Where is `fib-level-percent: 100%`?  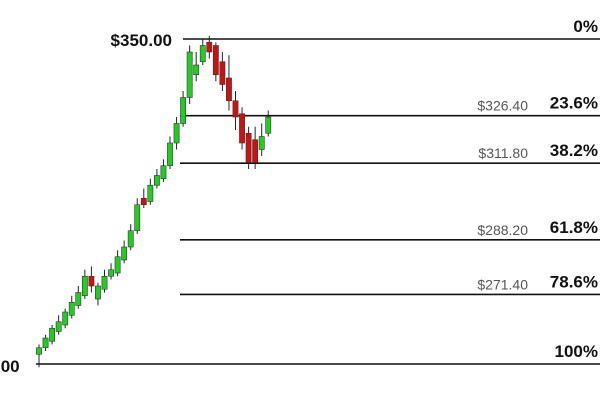 fib-level-percent: 100% is located at coordinates (576, 351).